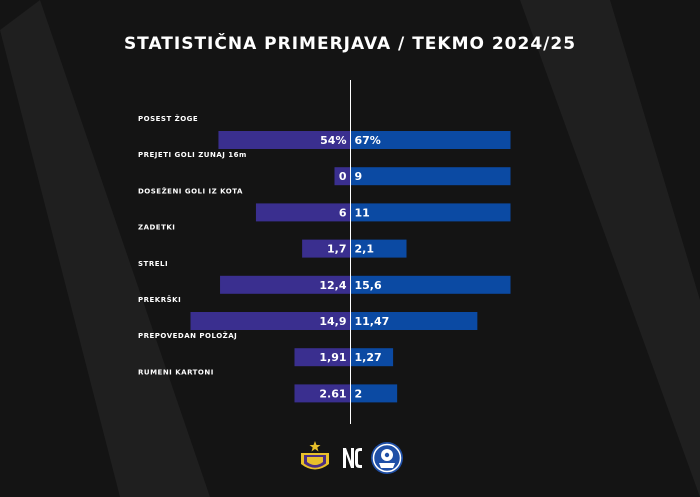 This screenshot has width=700, height=497. I want to click on category-label-4: STRELI, so click(153, 264).